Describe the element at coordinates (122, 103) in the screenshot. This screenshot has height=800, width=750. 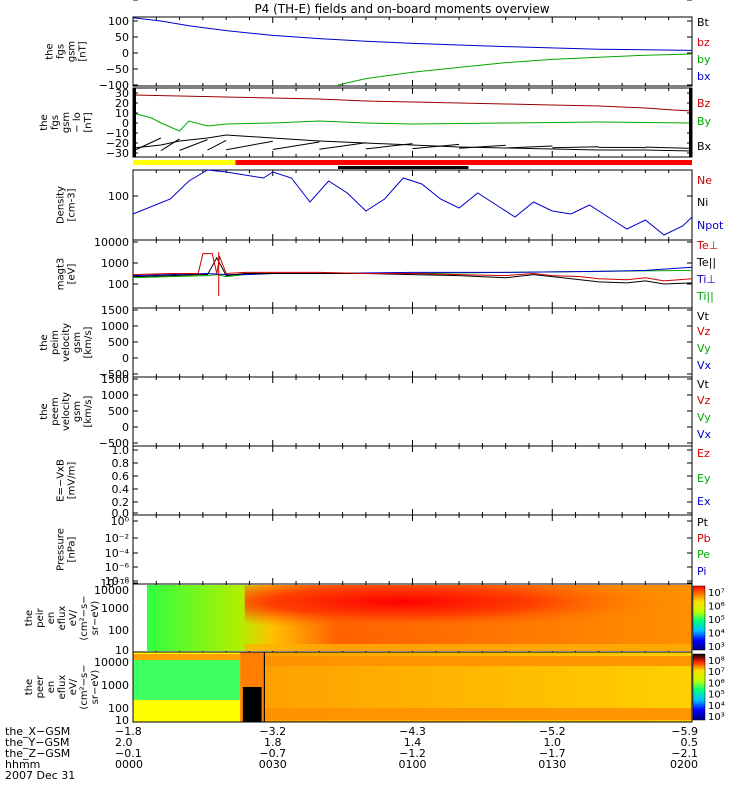
I see `y-tick-label: 20` at that location.